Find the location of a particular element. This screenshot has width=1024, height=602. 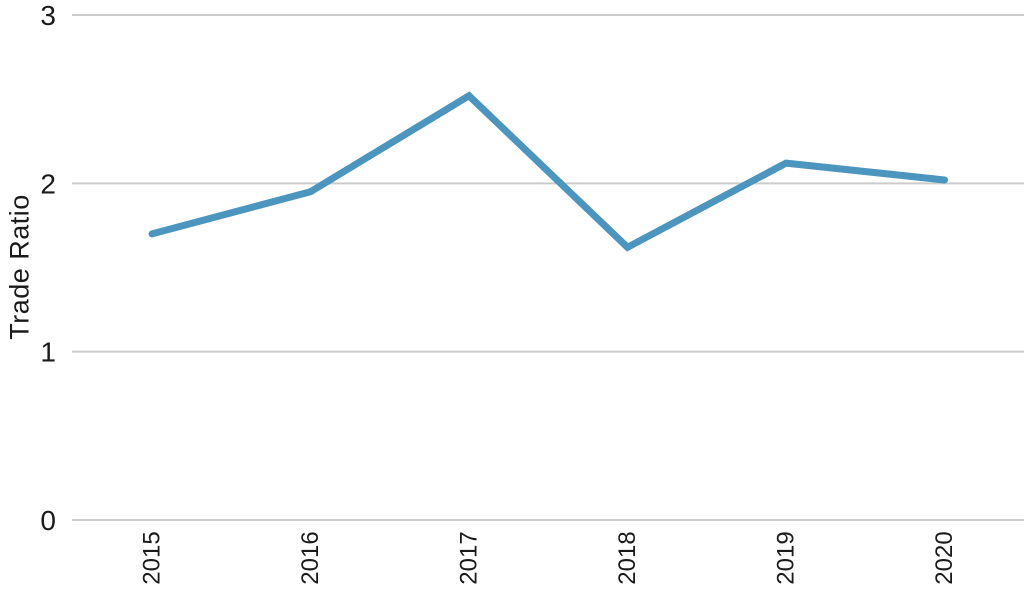

y-tick-label: 1 is located at coordinates (48, 352).